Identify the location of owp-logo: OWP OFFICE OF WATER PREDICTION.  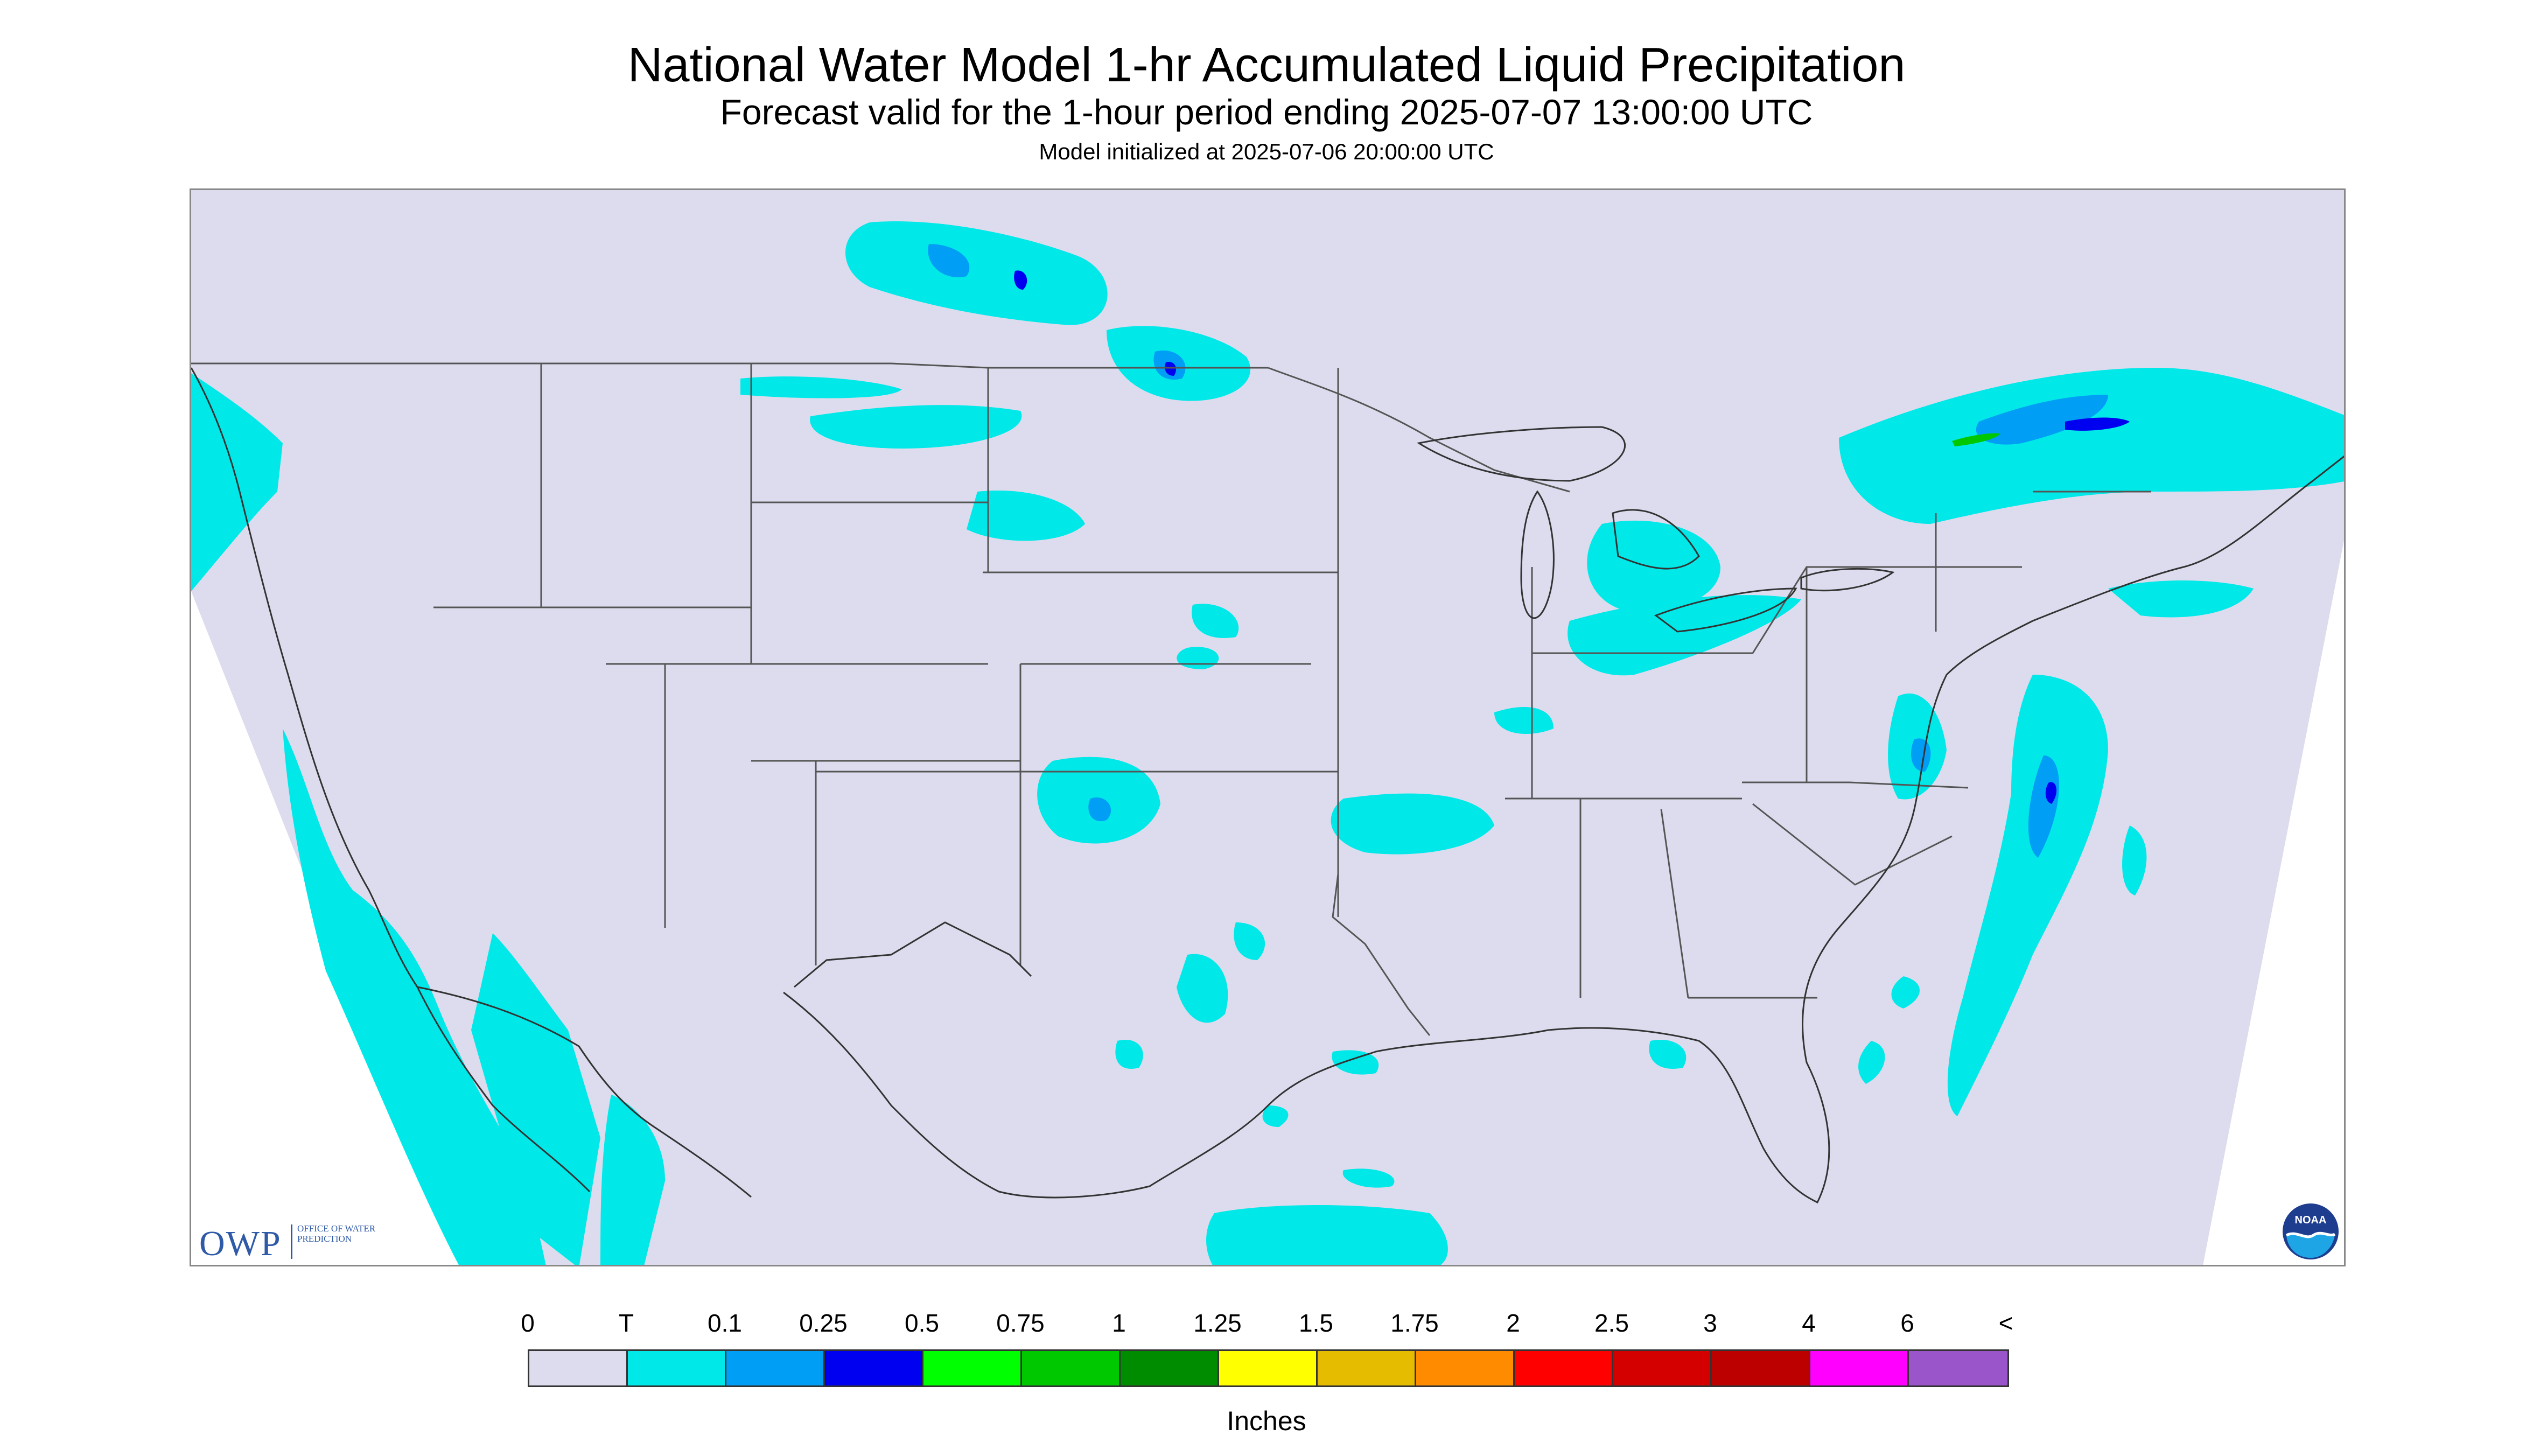
(288, 1241).